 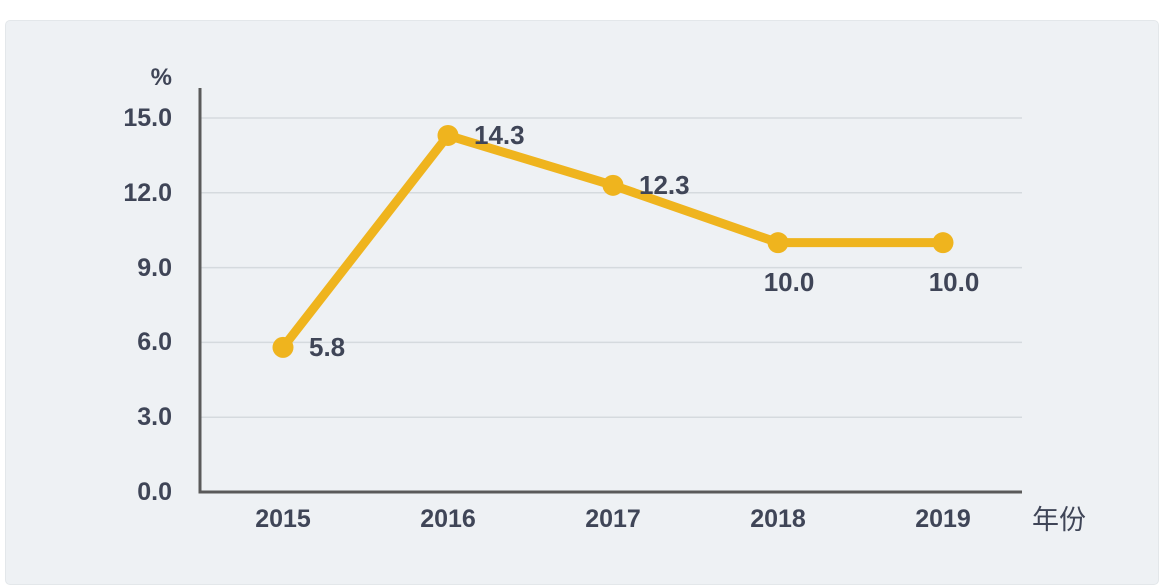 What do you see at coordinates (283, 519) in the screenshot?
I see `x-tick-label: 2015` at bounding box center [283, 519].